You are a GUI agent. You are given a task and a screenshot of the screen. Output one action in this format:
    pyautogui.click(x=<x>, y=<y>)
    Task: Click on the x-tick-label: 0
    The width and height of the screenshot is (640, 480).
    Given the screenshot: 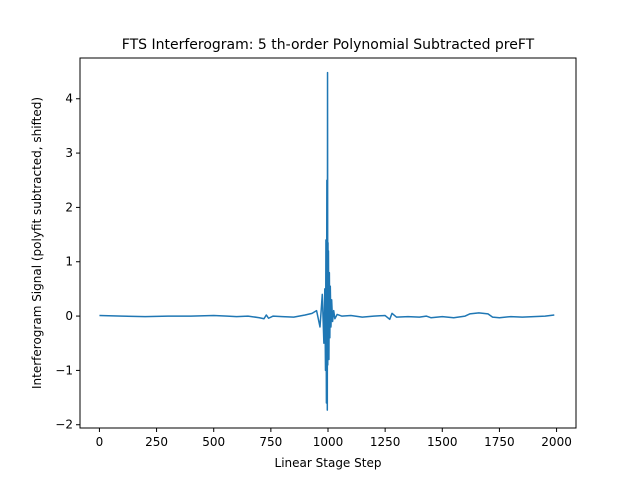 What is the action you would take?
    pyautogui.click(x=100, y=442)
    